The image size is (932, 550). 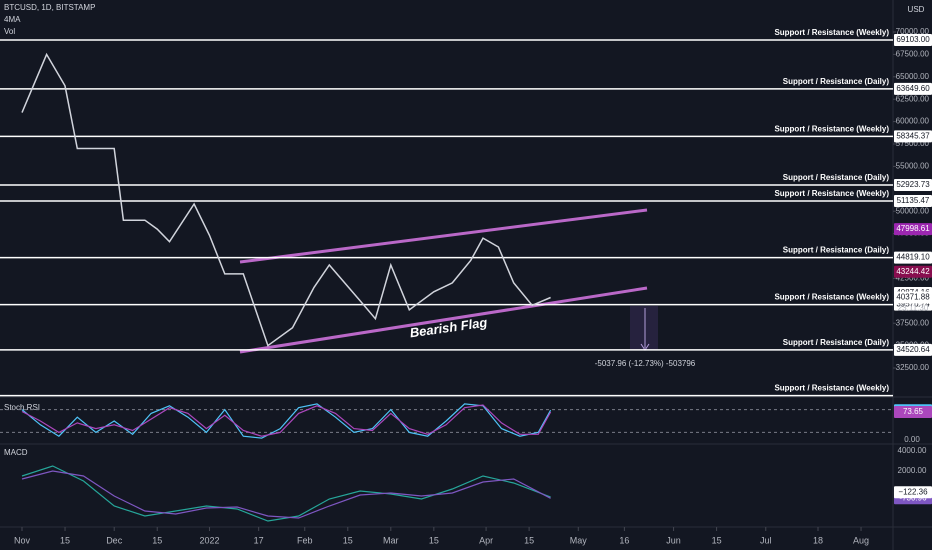 What do you see at coordinates (913, 367) in the screenshot?
I see `y-tick-label: 32500.00` at bounding box center [913, 367].